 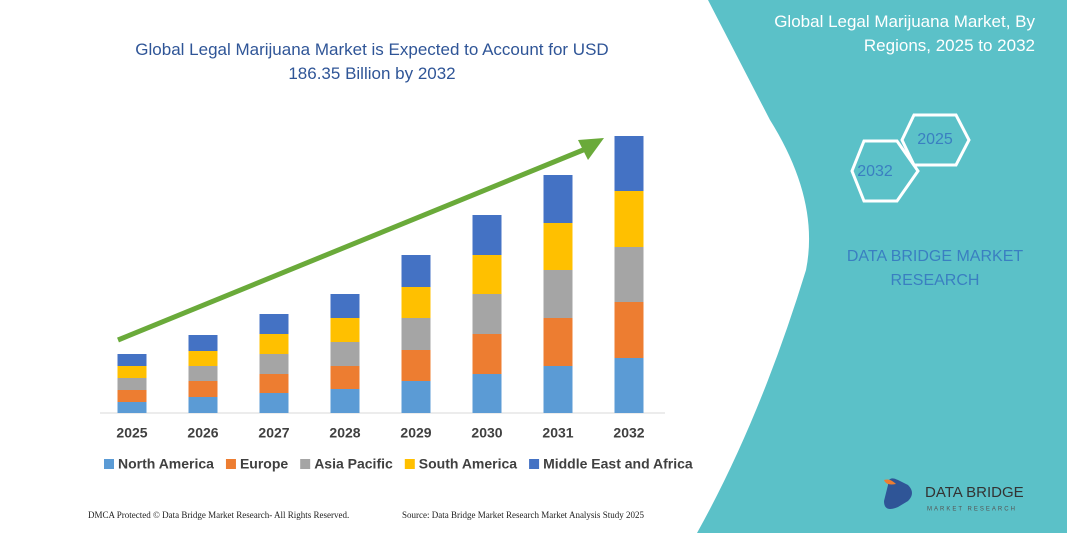 What do you see at coordinates (468, 464) in the screenshot?
I see `legend-label: South America` at bounding box center [468, 464].